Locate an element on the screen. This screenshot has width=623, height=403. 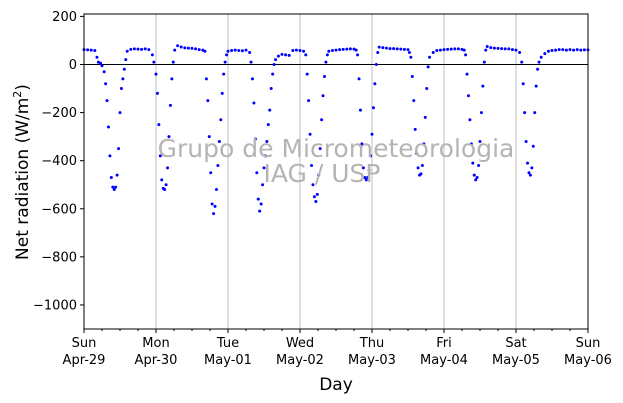
x-tick-label-day: Fri is located at coordinates (444, 343).